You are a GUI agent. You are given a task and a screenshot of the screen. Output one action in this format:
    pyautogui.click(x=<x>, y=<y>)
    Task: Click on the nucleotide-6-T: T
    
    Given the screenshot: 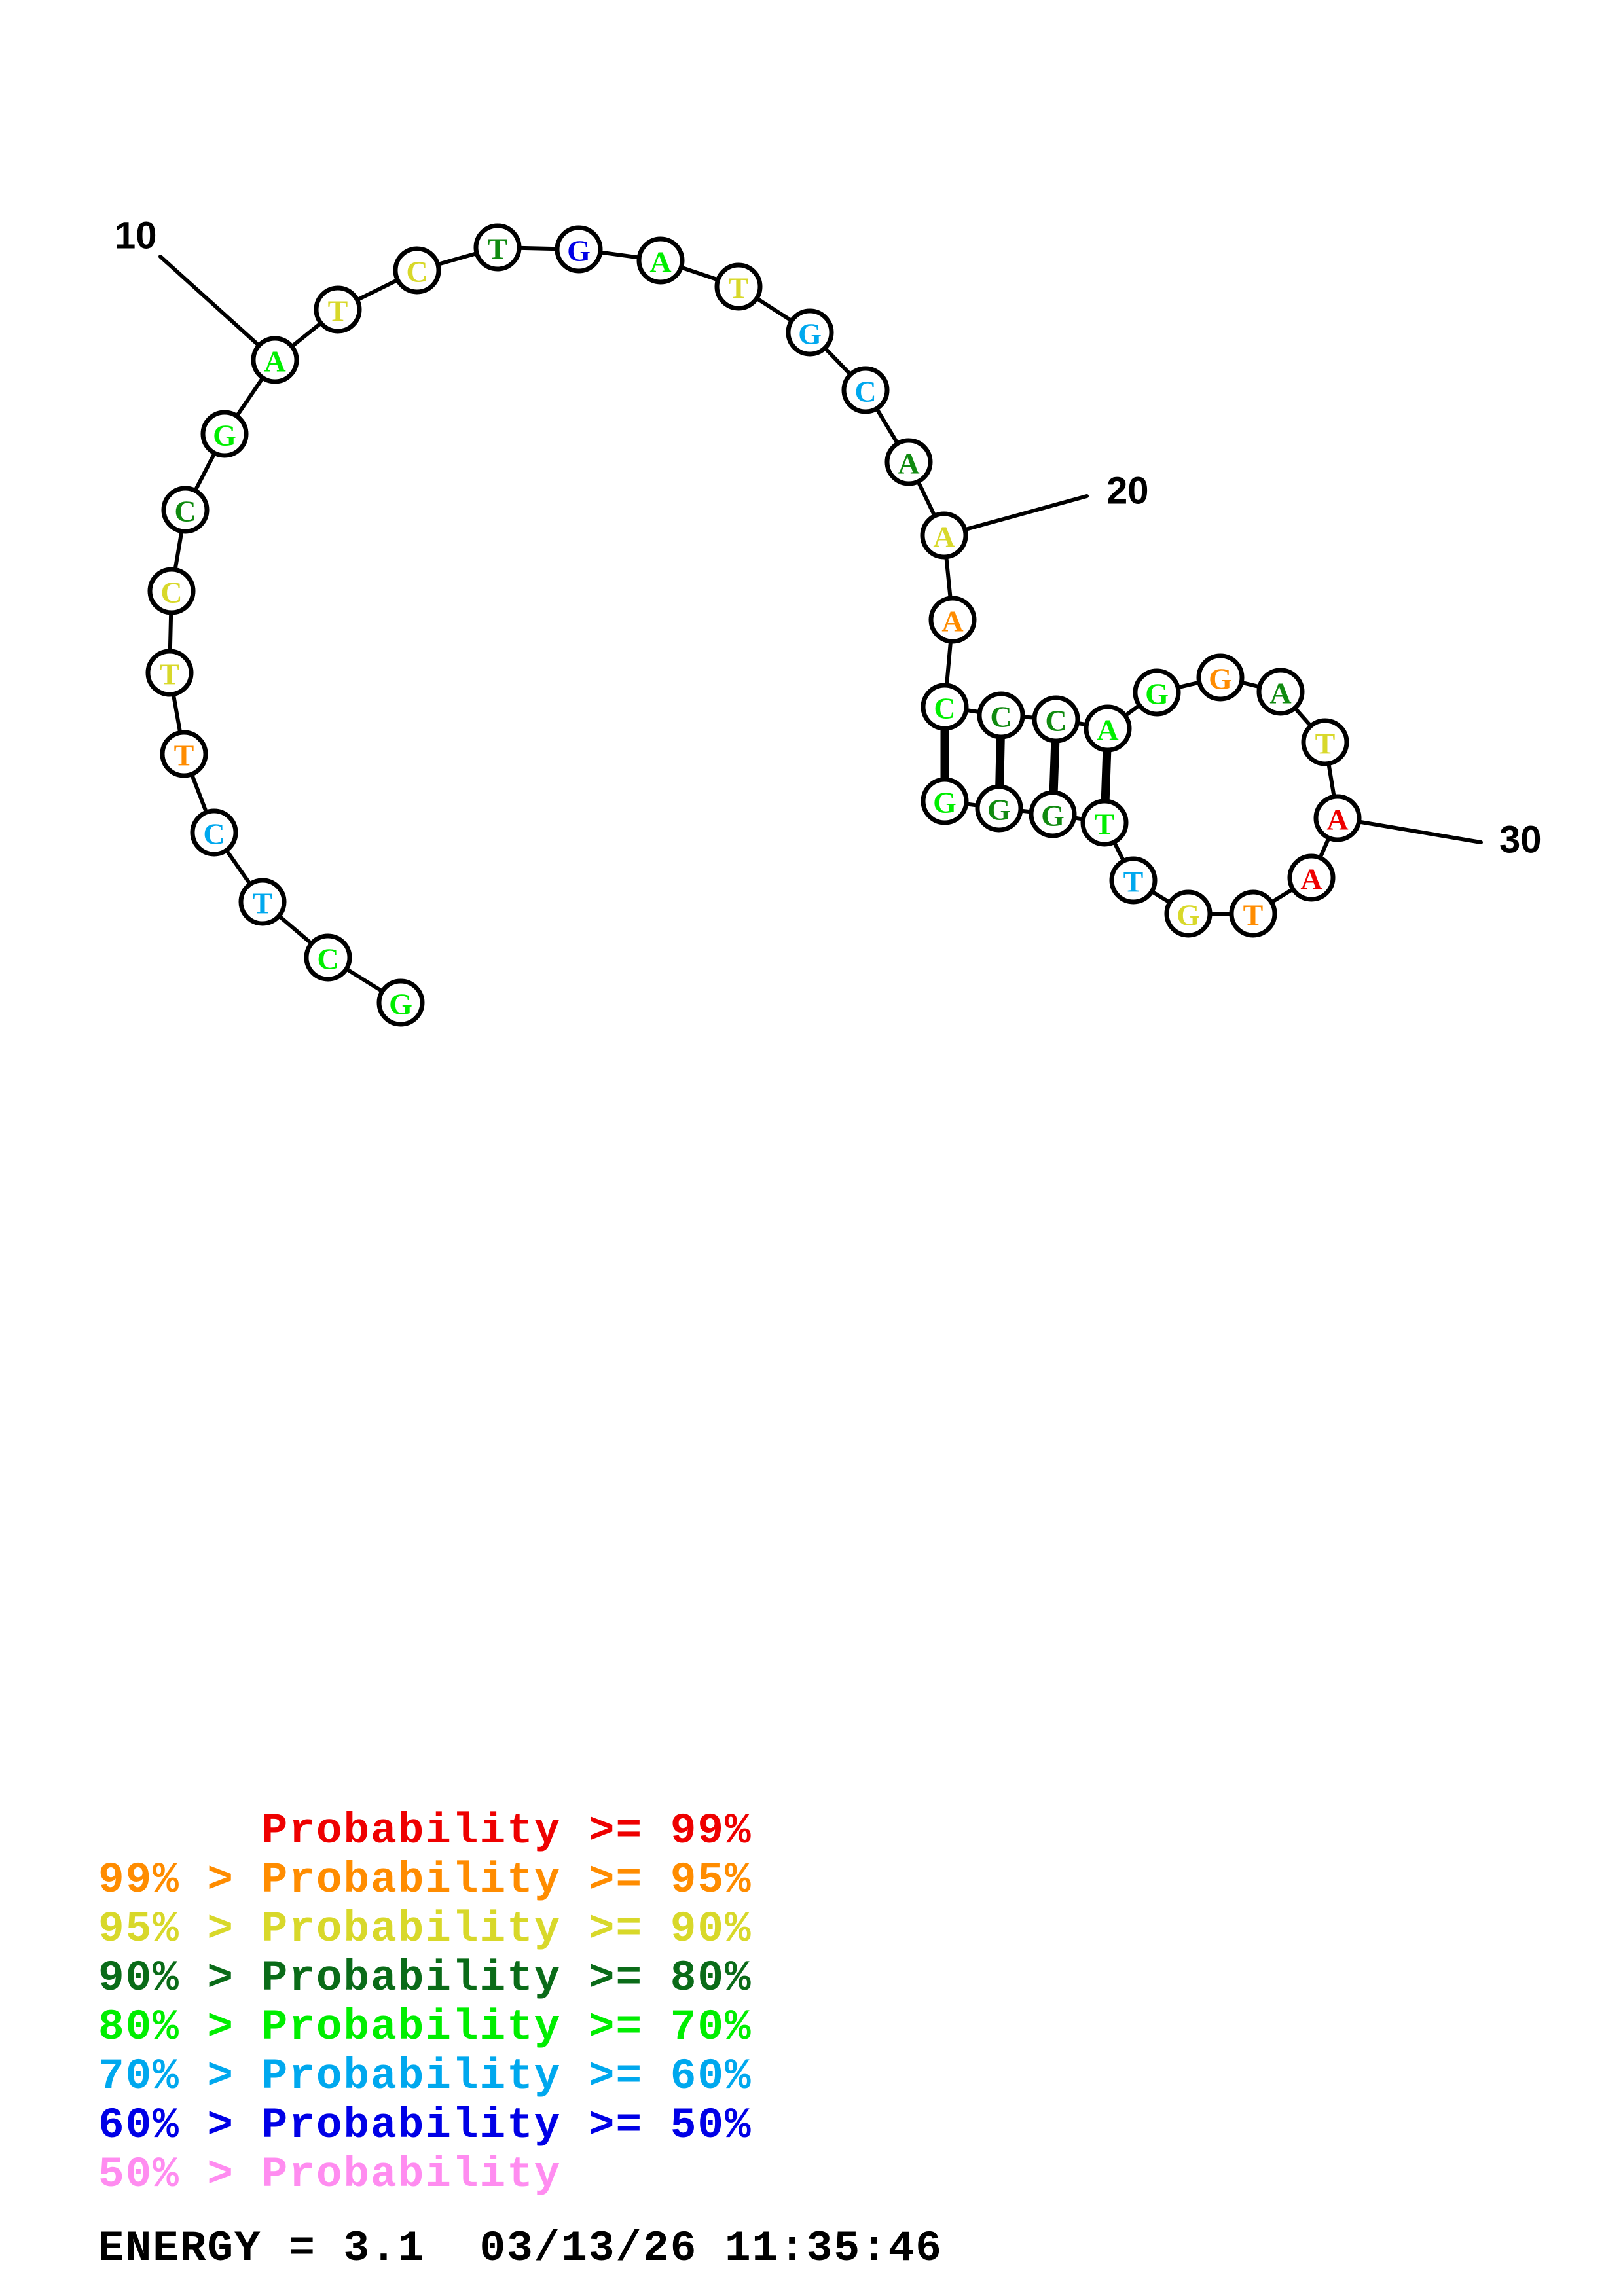 What is the action you would take?
    pyautogui.click(x=169, y=673)
    